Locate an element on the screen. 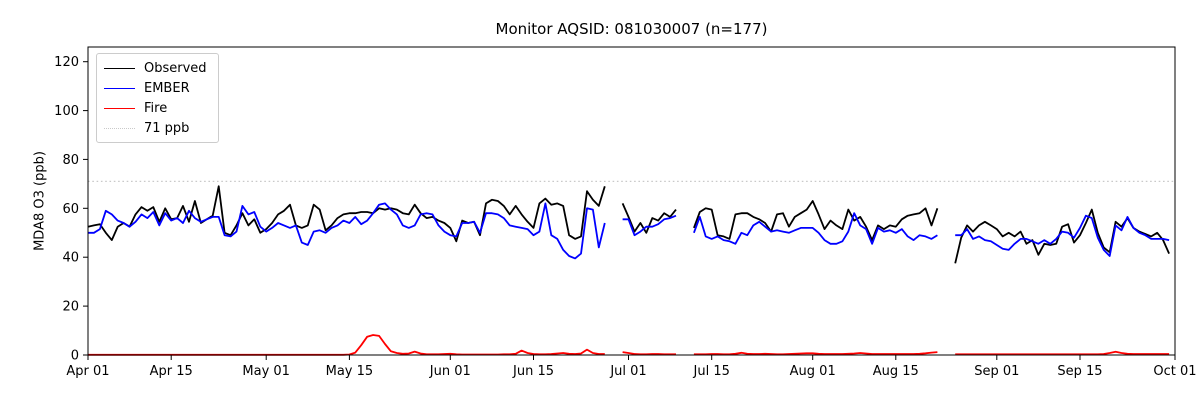 This screenshot has width=1200, height=400. legend-label-observed: Observed is located at coordinates (175, 68).